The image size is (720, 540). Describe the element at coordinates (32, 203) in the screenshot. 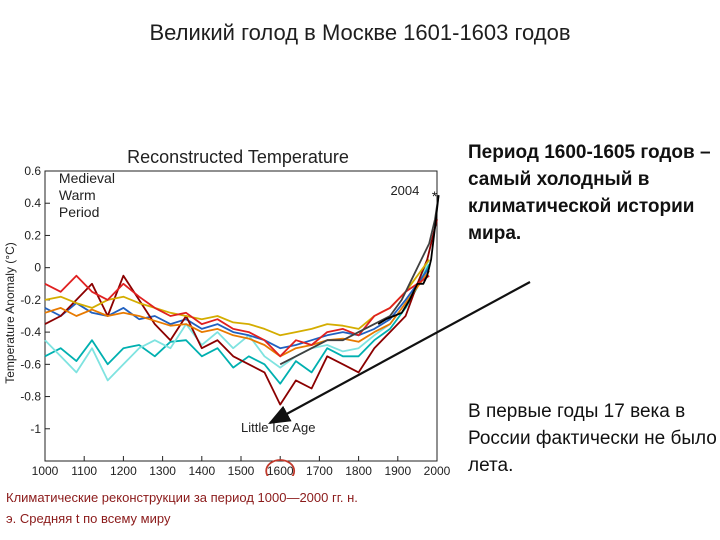

I see `y-tick-label: 0.4` at that location.